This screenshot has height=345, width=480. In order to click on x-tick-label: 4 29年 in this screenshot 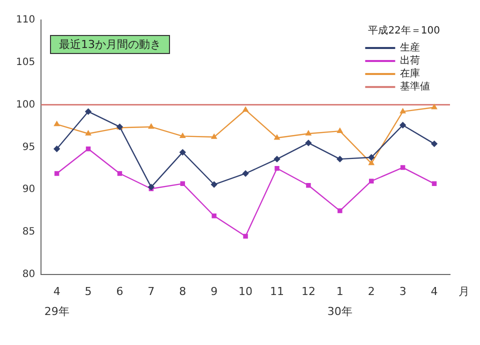, I will do `click(57, 301)`.